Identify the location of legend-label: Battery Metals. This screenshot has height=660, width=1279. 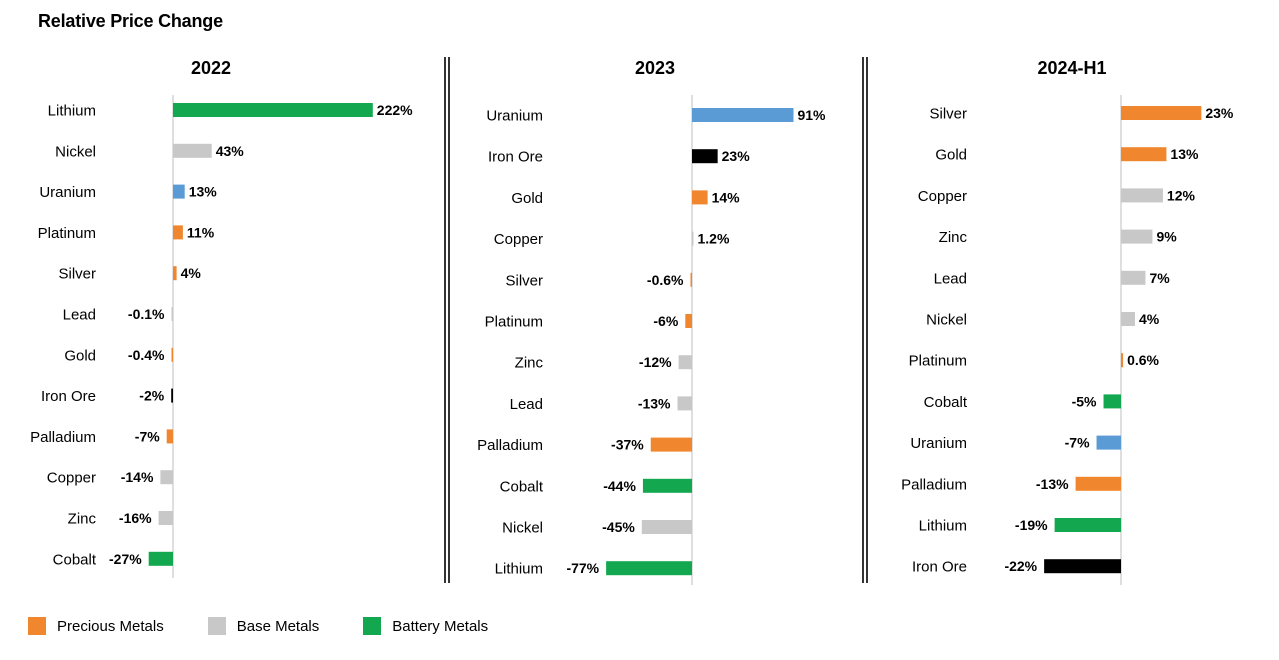
(440, 626).